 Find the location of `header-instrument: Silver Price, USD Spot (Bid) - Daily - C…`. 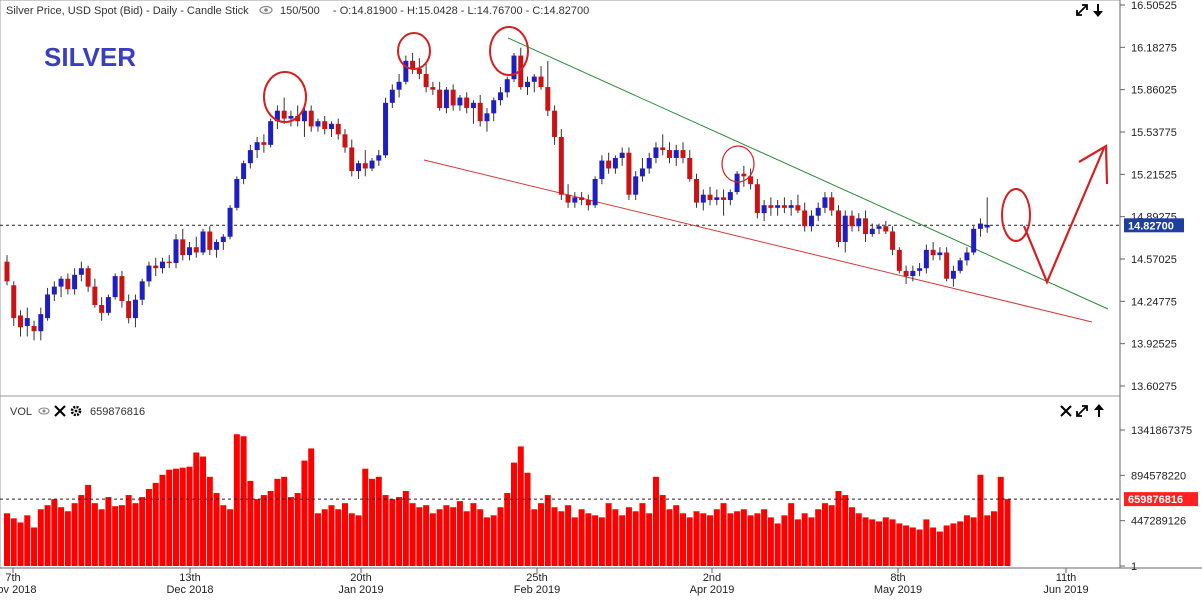

header-instrument: Silver Price, USD Spot (Bid) - Daily - C… is located at coordinates (127, 11).